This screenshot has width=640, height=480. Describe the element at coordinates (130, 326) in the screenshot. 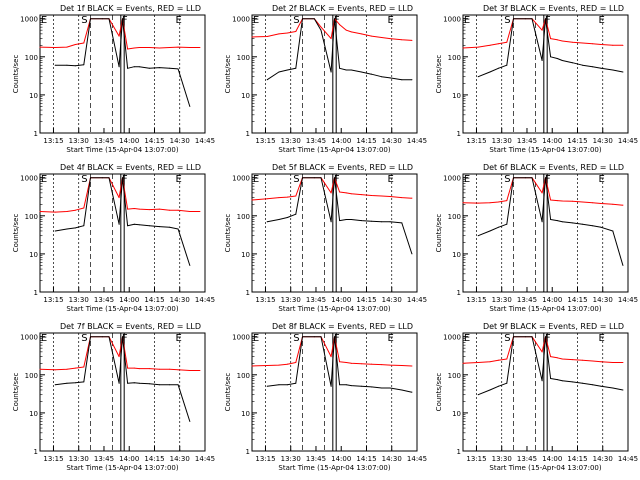

I see `chart-title: Det 7f BLACK = Events, RED = LLD` at that location.